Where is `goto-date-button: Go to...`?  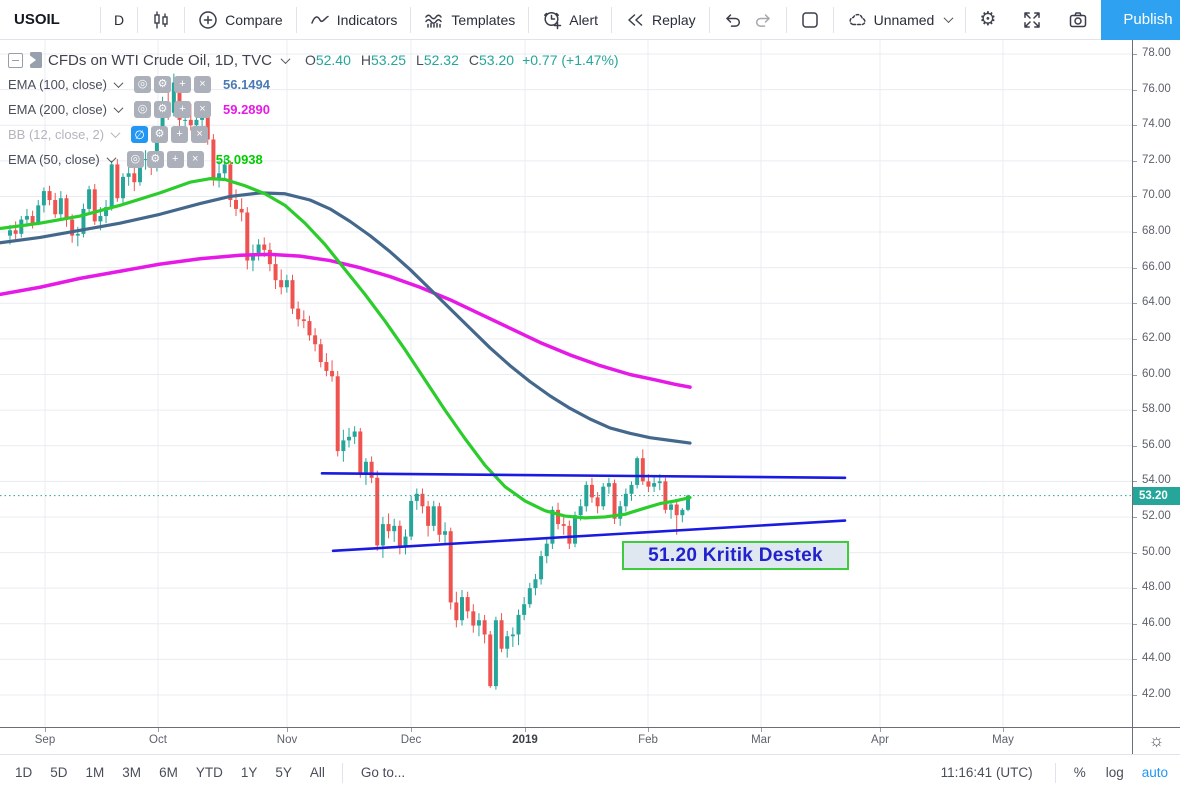 goto-date-button: Go to... is located at coordinates (383, 772).